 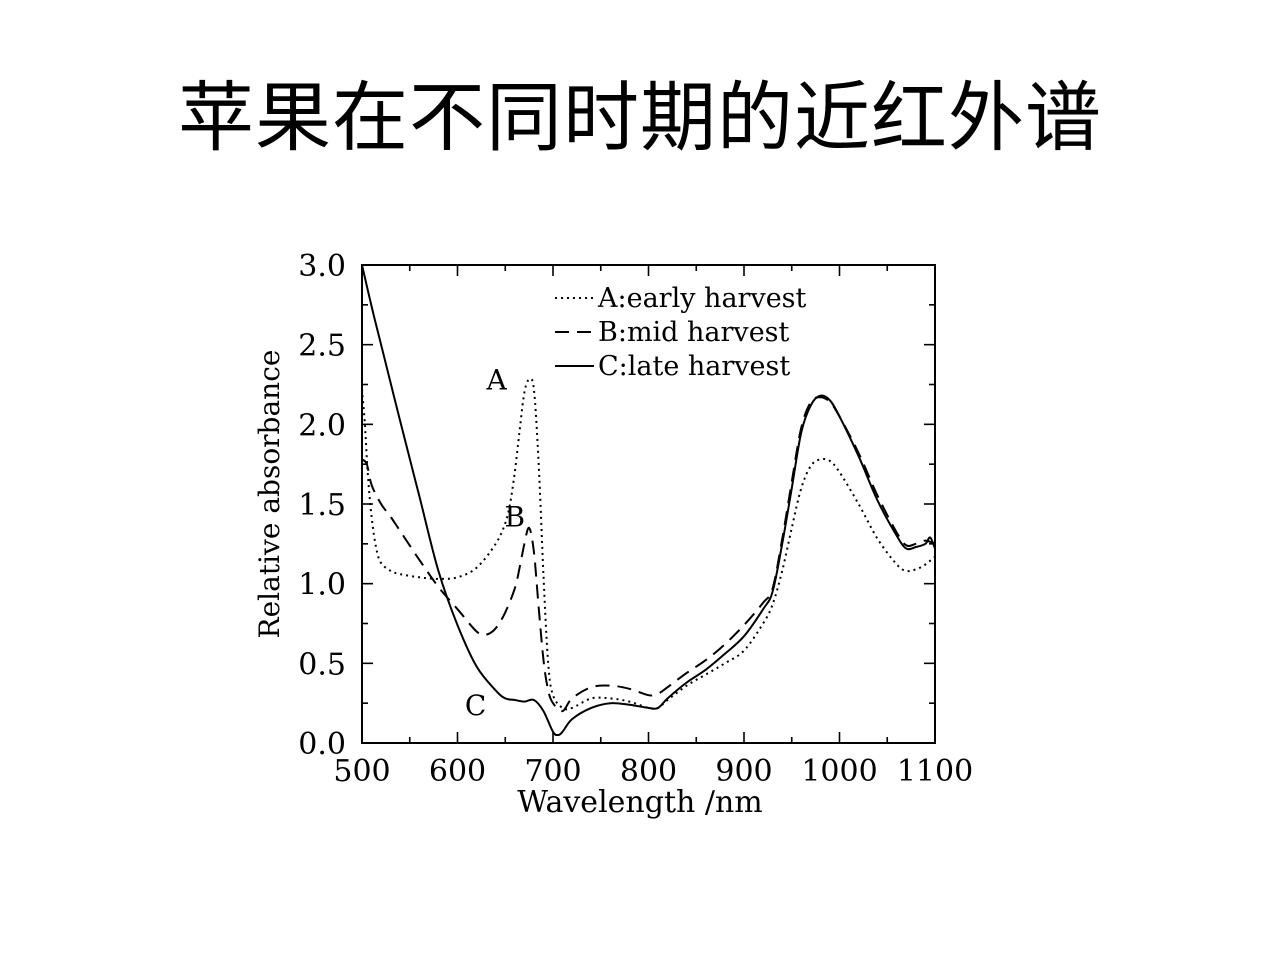 What do you see at coordinates (497, 380) in the screenshot?
I see `curve-label: A` at bounding box center [497, 380].